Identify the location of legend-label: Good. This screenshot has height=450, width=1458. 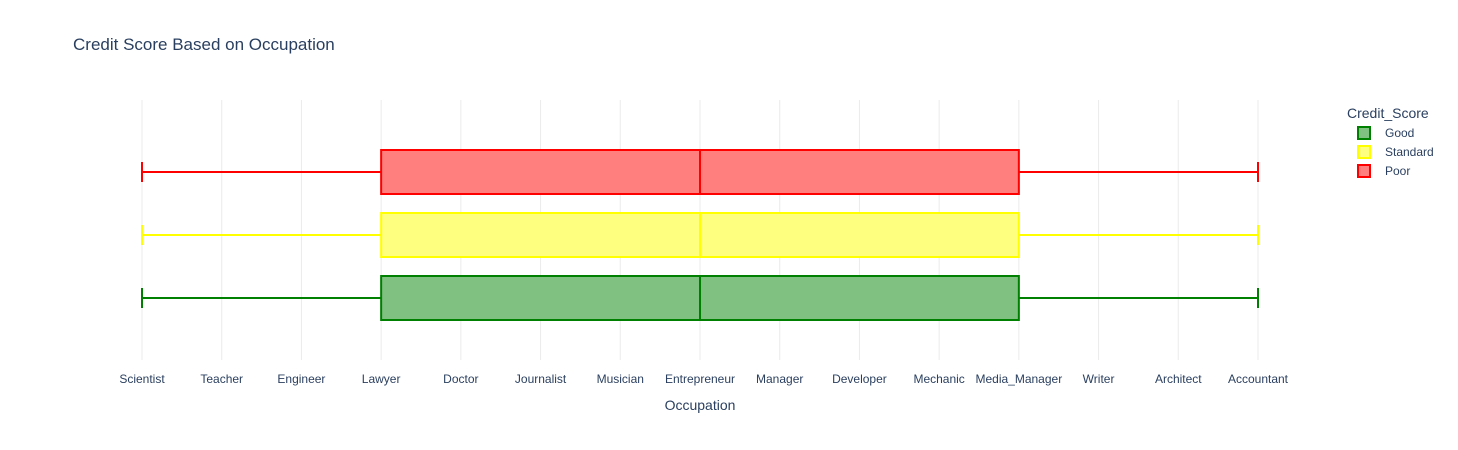
(1399, 133).